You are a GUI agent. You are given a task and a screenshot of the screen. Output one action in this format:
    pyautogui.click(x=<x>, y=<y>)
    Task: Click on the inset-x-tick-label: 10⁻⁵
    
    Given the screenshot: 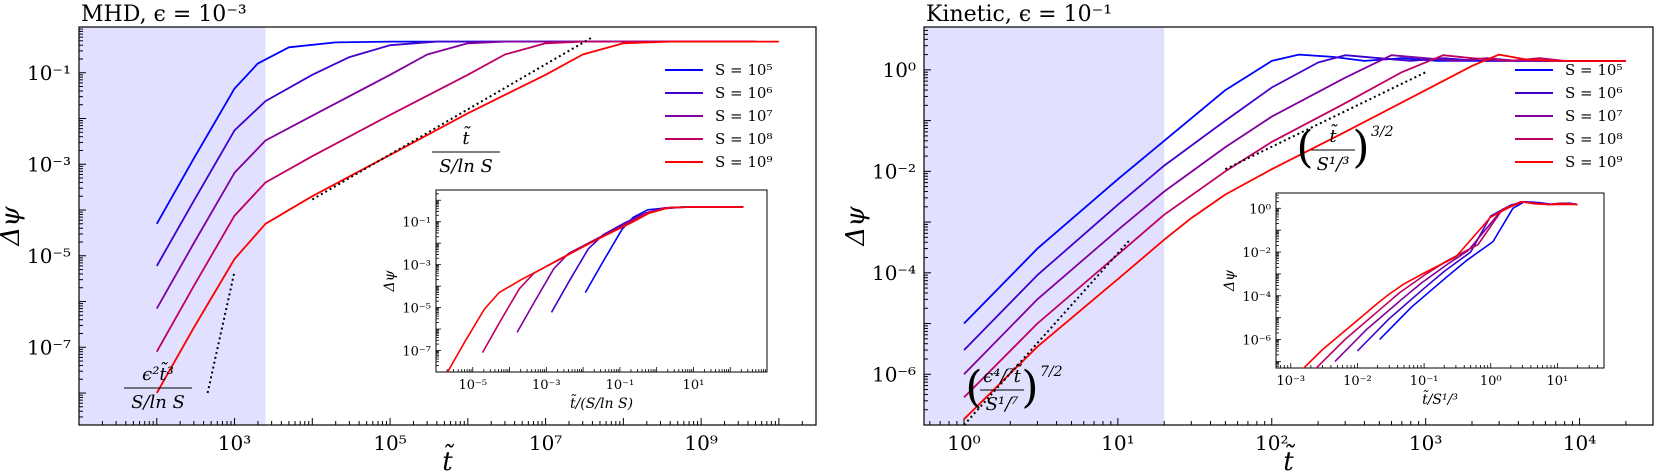 What is the action you would take?
    pyautogui.click(x=472, y=385)
    